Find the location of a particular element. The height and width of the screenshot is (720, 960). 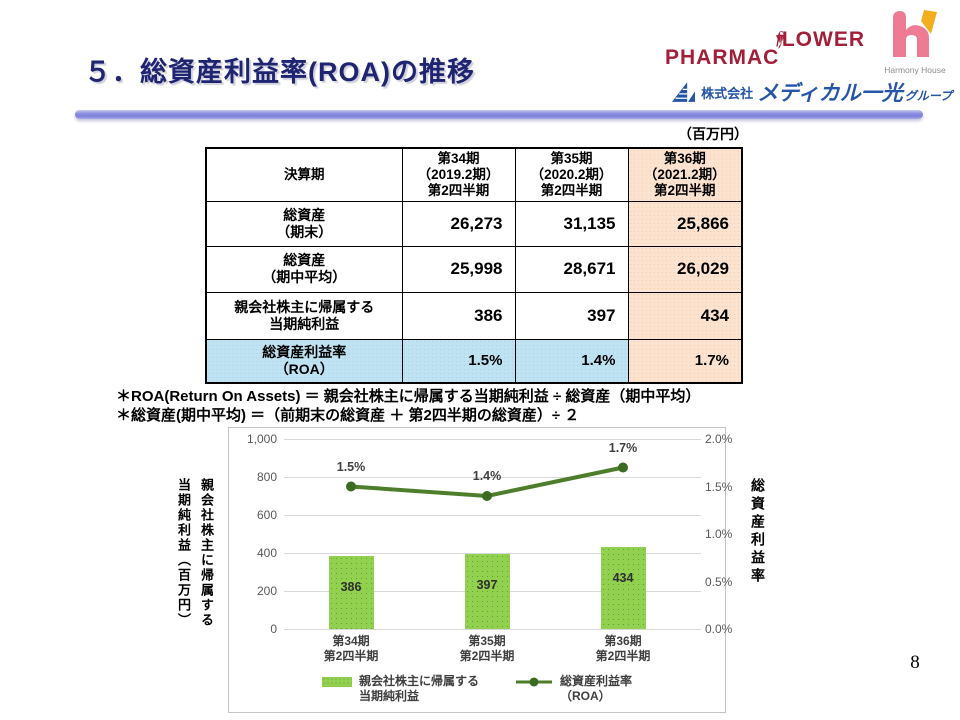

harmony-house-icon is located at coordinates (915, 33).